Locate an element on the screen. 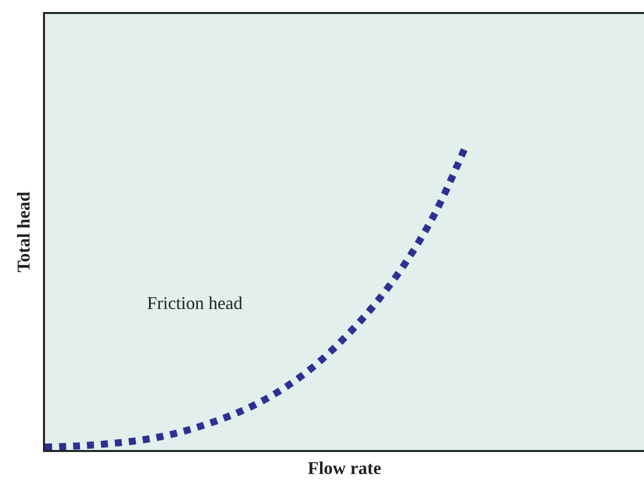  text: Friction head is located at coordinates (194, 303).